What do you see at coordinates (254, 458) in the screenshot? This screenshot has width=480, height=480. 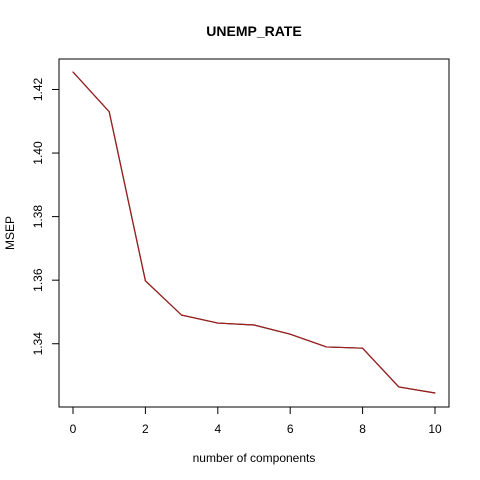 I see `x-axis-label: number of components` at bounding box center [254, 458].